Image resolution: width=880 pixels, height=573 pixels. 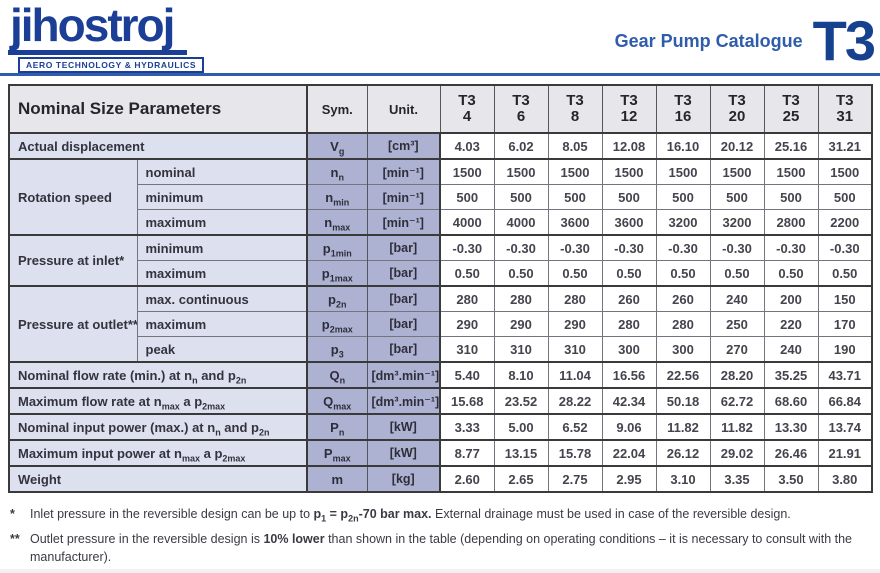 What do you see at coordinates (844, 426) in the screenshot?
I see `value-cell: 13.74` at bounding box center [844, 426].